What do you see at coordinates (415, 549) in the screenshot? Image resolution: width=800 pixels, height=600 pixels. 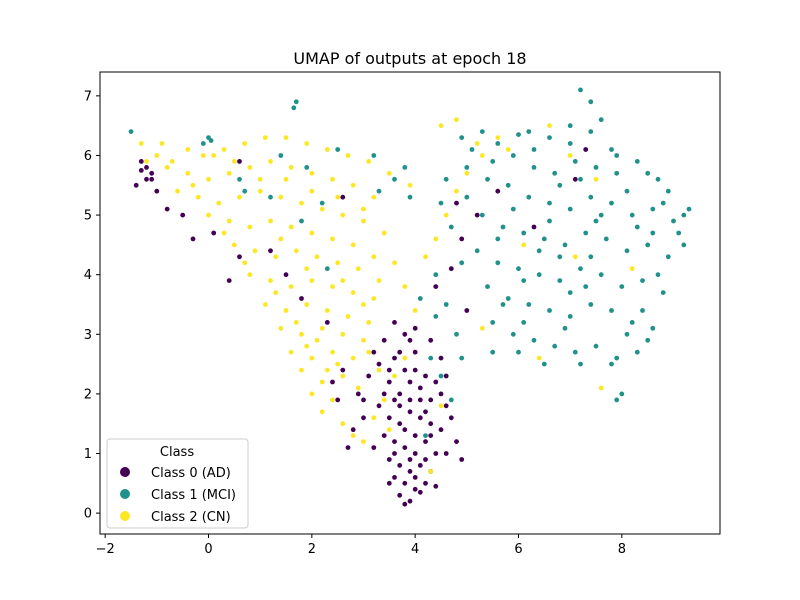 I see `x-tick-label: 4` at bounding box center [415, 549].